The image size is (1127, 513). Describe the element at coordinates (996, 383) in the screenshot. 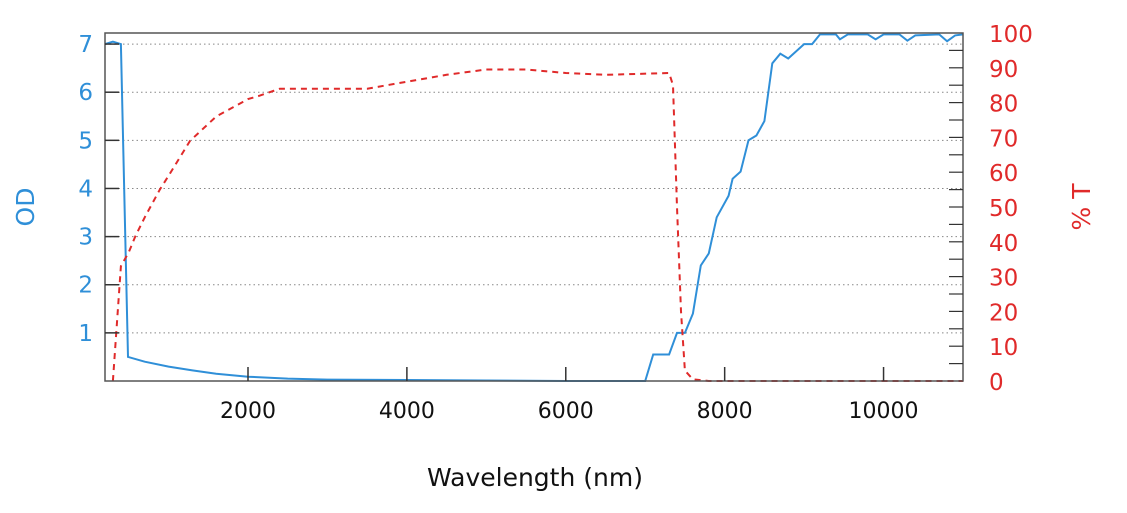

I see `y2-tick-label: 0` at that location.